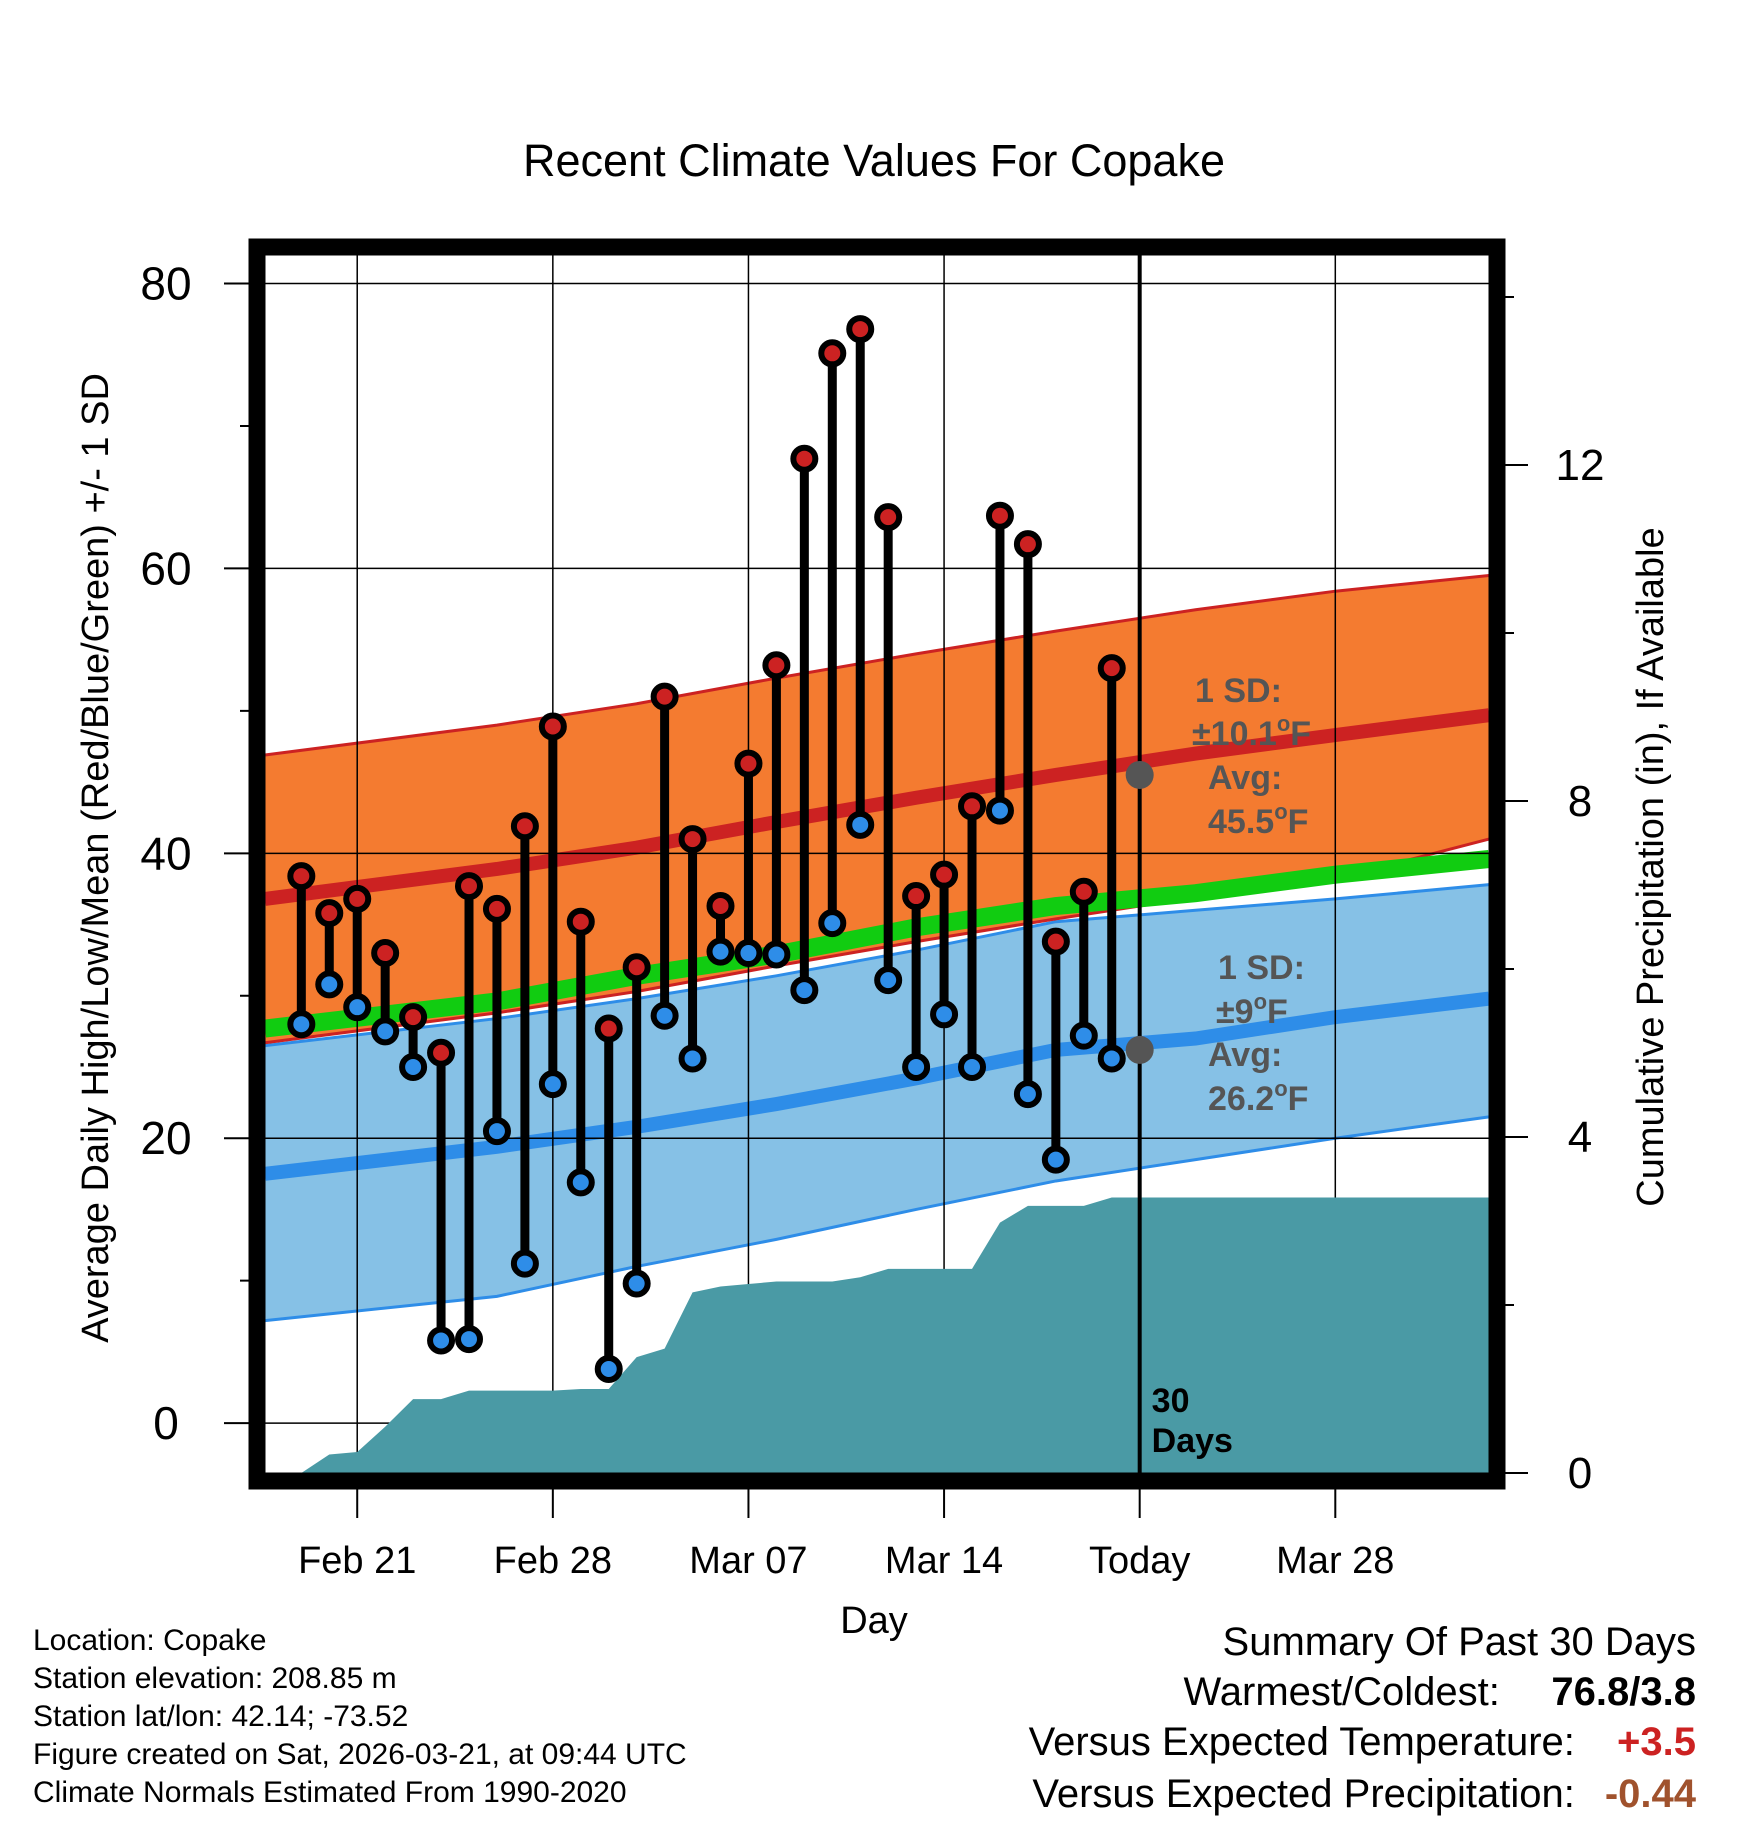 Image resolution: width=1748 pixels, height=1828 pixels. What do you see at coordinates (1171, 1401) in the screenshot?
I see `days-count-label: 30` at bounding box center [1171, 1401].